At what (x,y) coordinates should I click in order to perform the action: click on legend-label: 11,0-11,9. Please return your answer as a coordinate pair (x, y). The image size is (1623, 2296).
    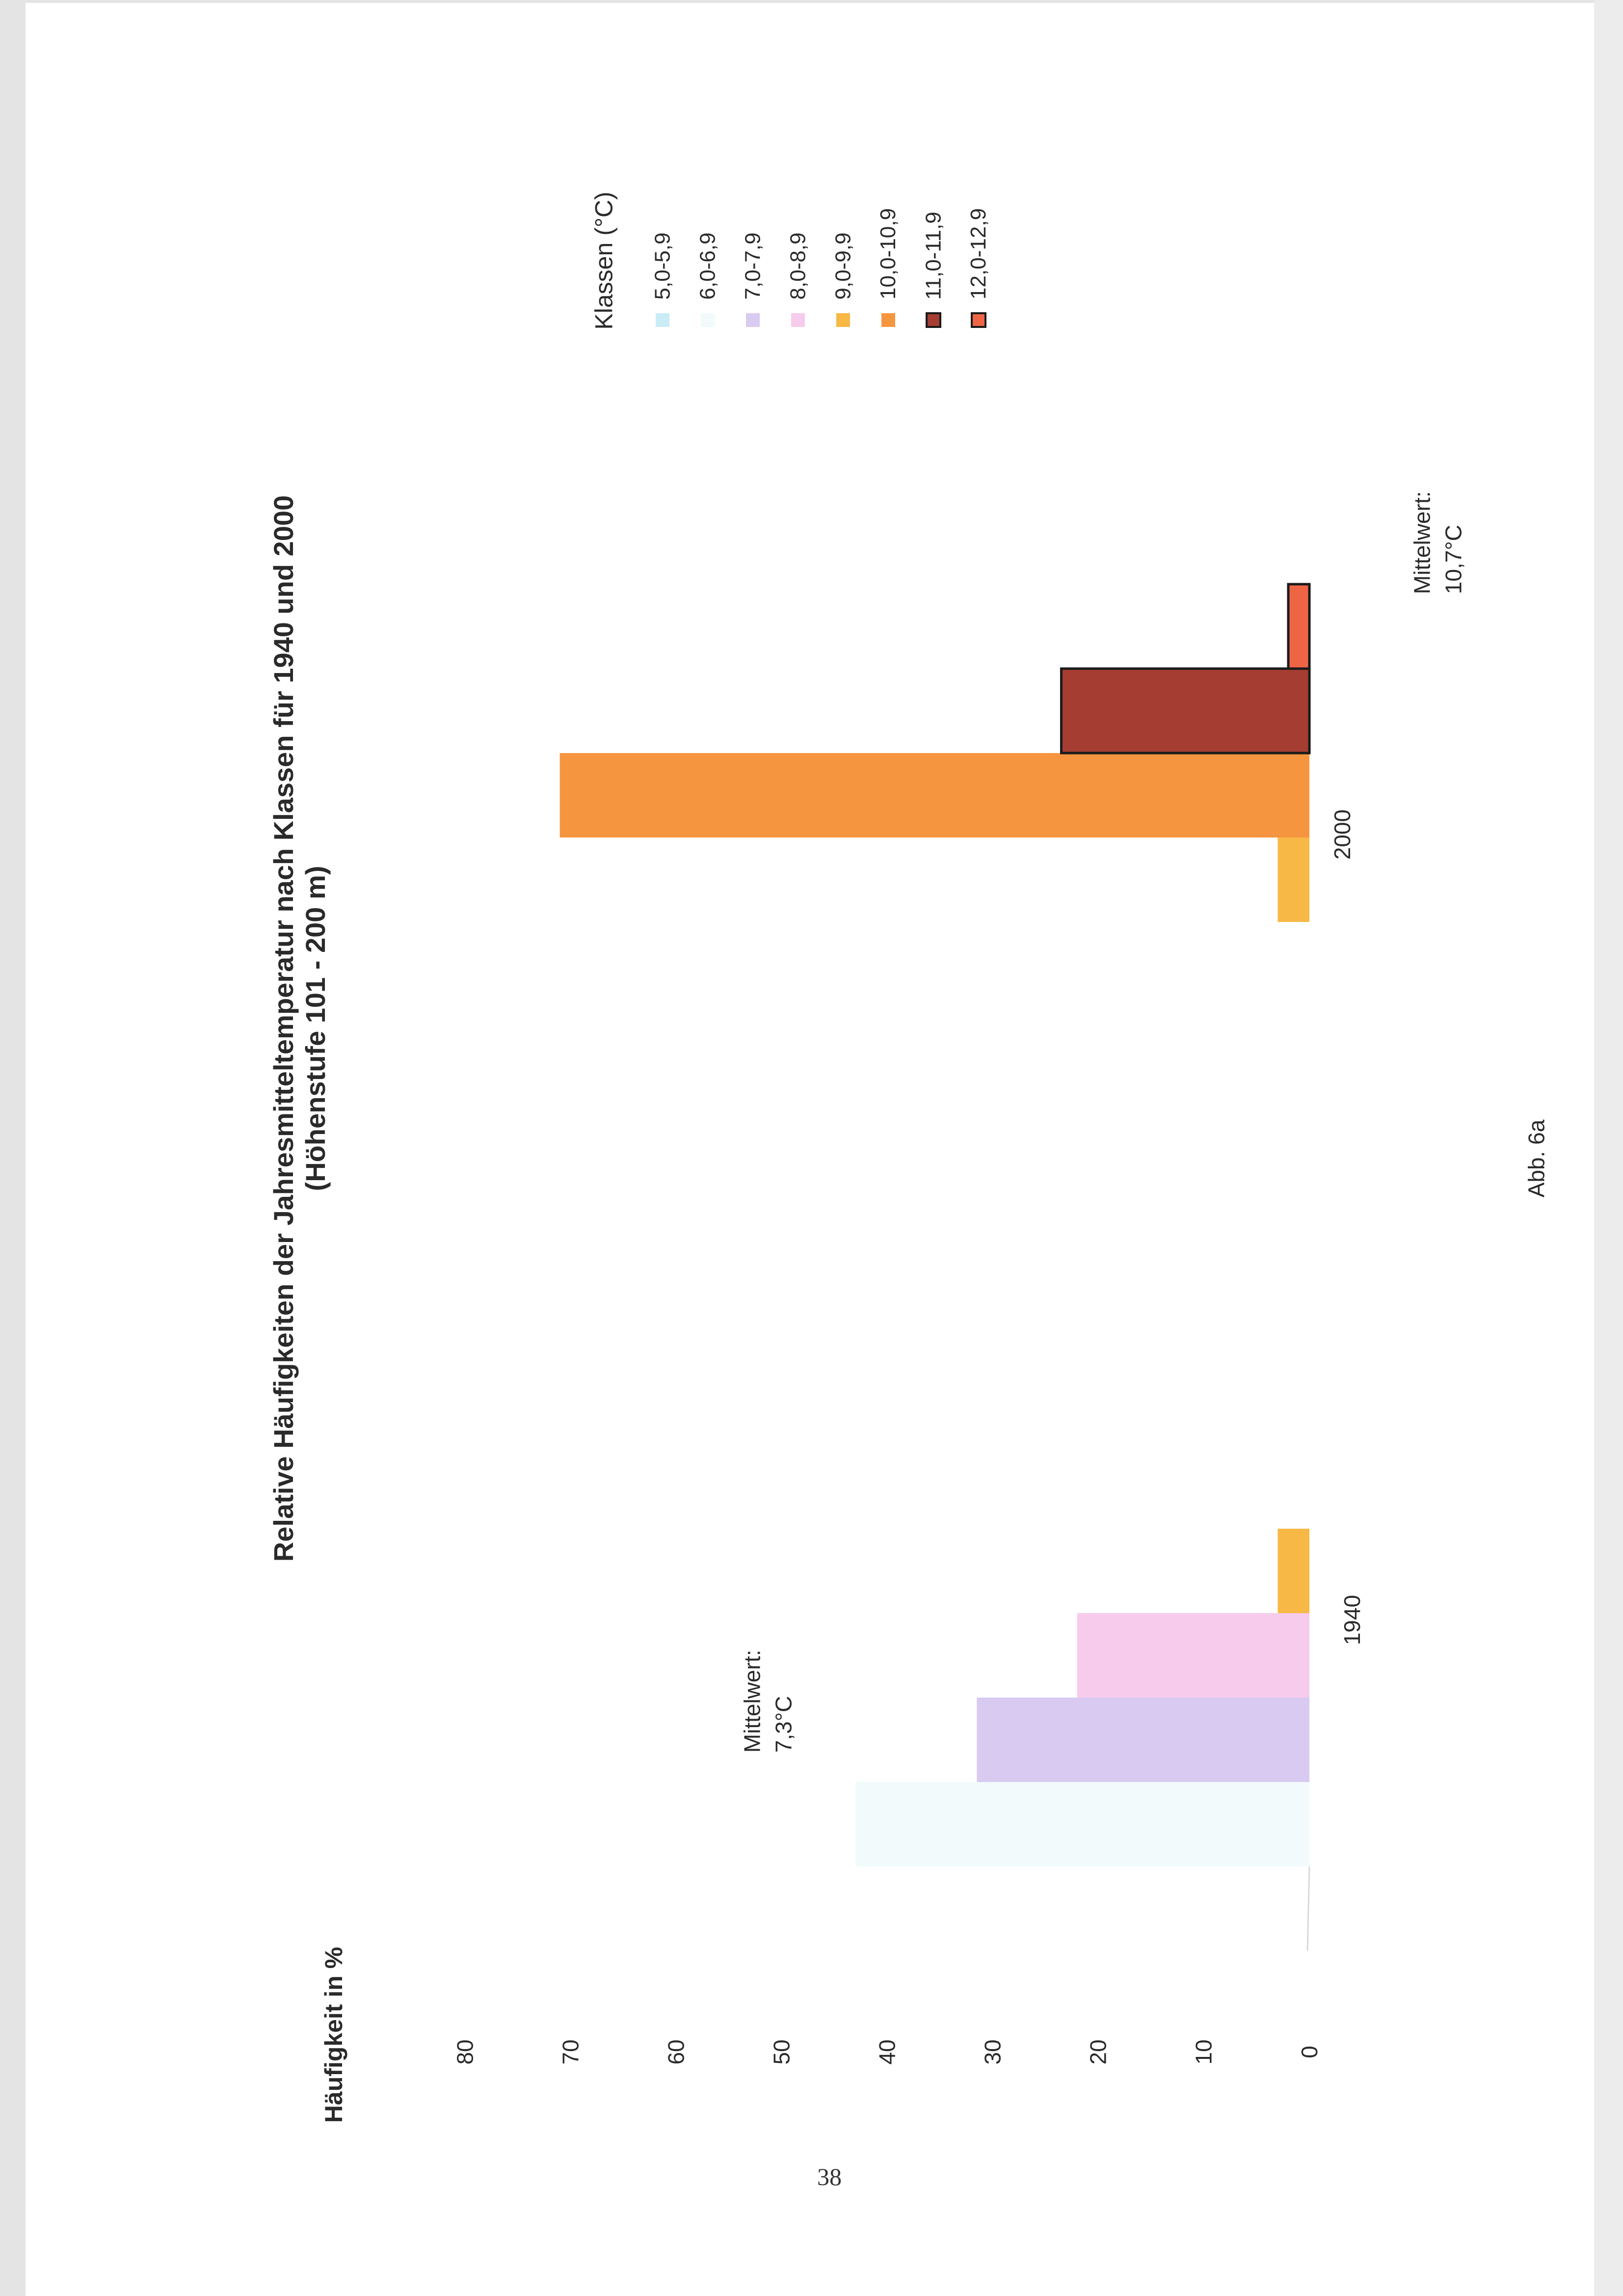
    Looking at the image, I should click on (933, 255).